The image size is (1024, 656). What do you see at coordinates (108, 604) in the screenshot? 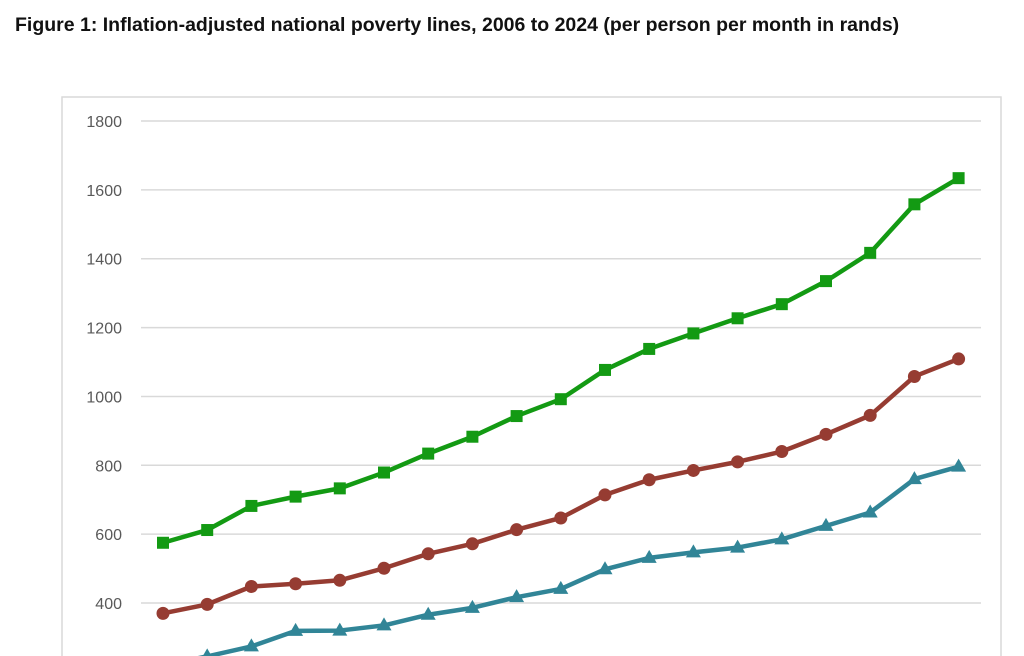
I see `y-tick-label: 400` at bounding box center [108, 604].